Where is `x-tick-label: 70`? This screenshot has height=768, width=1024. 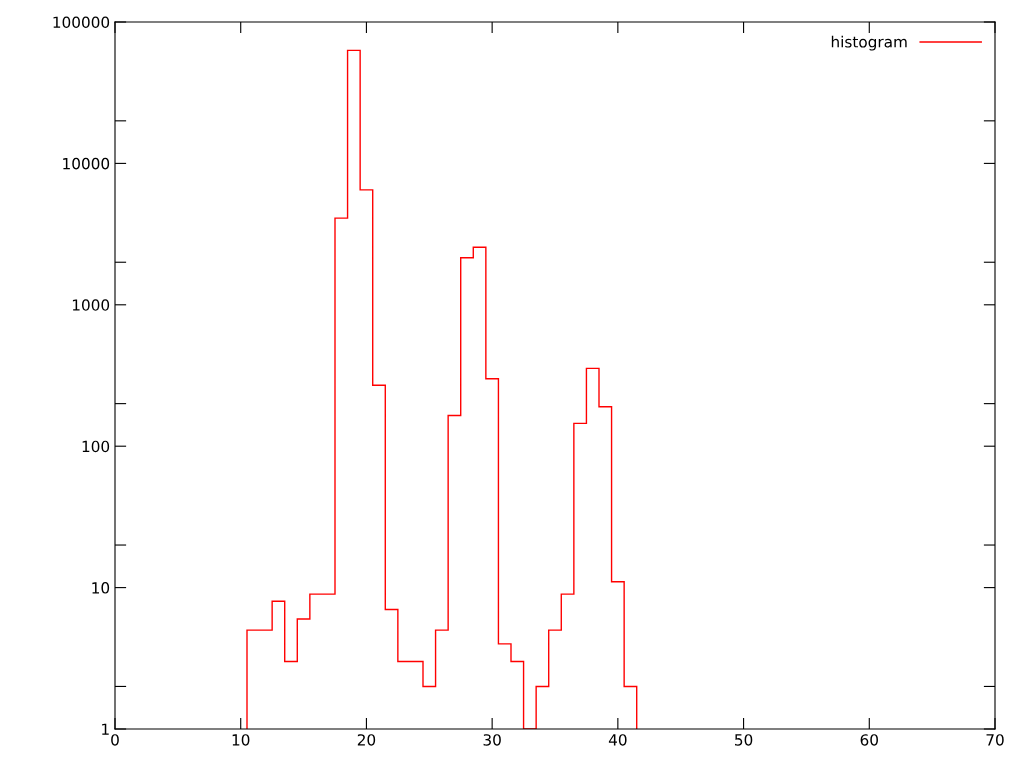
x-tick-label: 70 is located at coordinates (995, 740).